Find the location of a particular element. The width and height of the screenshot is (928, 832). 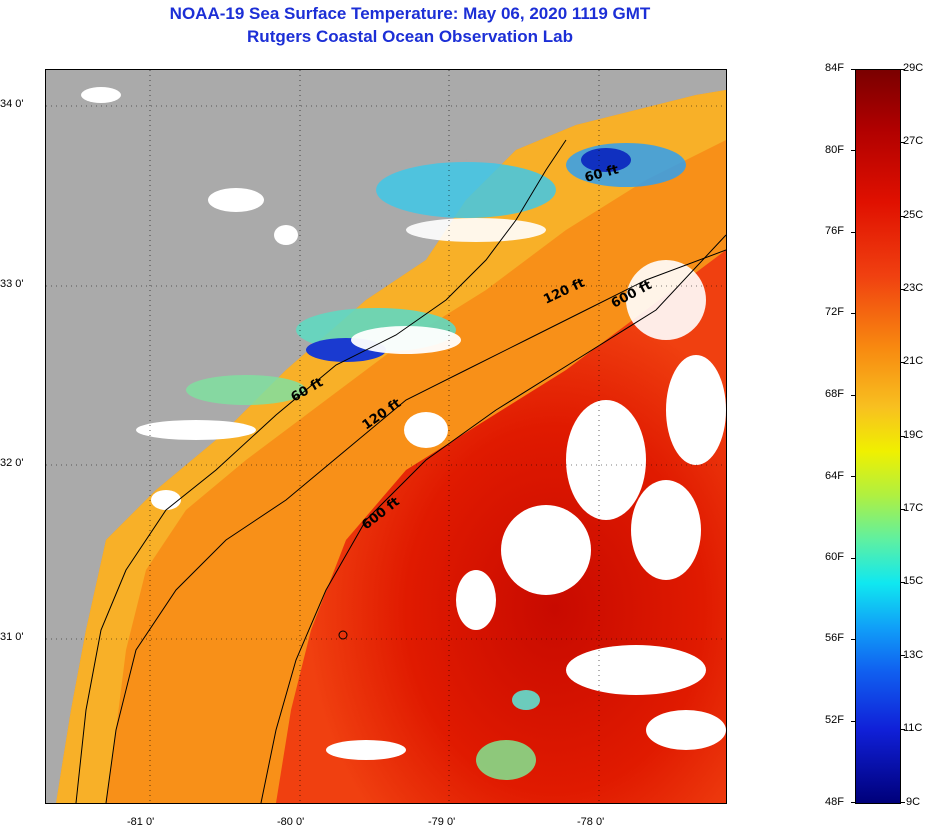

colorbar-label-84f: 84F is located at coordinates (834, 68).